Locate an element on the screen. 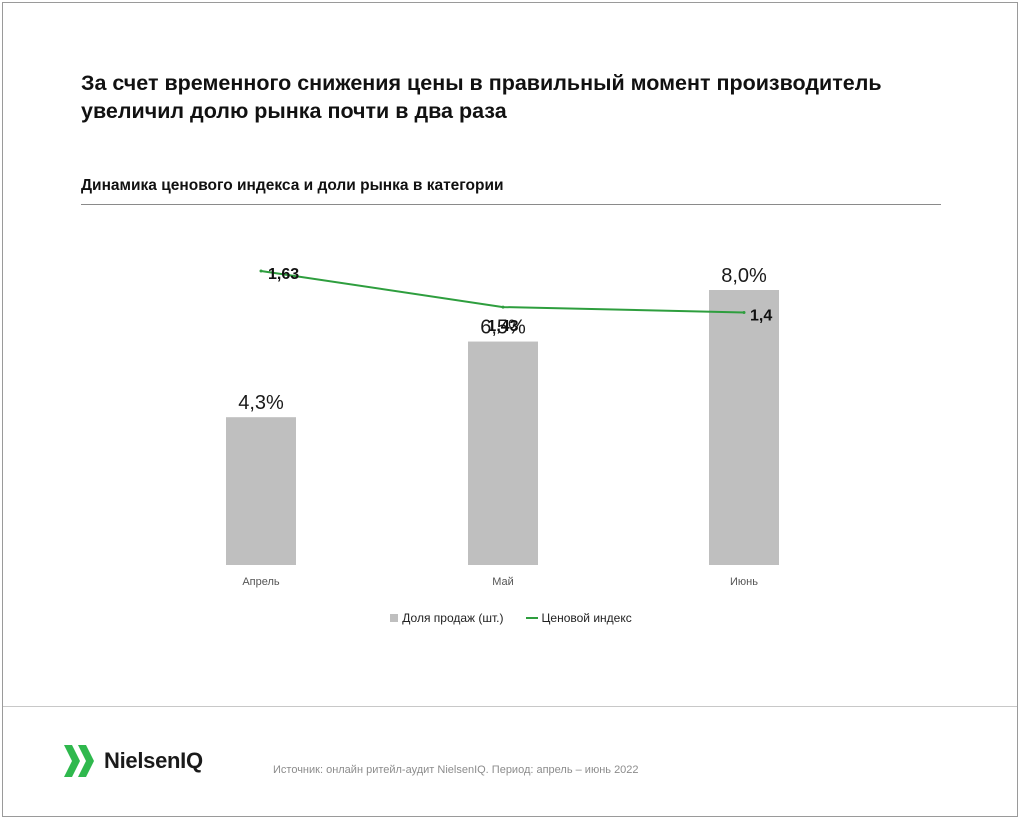 Image resolution: width=1024 pixels, height=821 pixels. x-tick-label-3: Июнь is located at coordinates (744, 582).